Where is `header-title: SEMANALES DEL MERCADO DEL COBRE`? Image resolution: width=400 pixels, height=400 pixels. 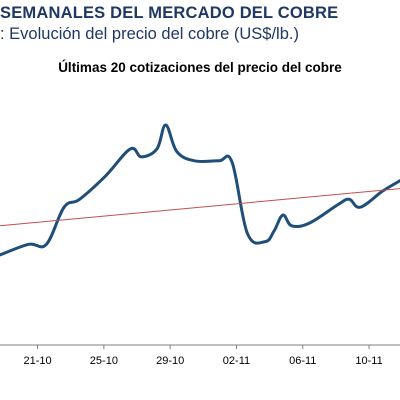 header-title: SEMANALES DEL MERCADO DEL COBRE is located at coordinates (169, 13).